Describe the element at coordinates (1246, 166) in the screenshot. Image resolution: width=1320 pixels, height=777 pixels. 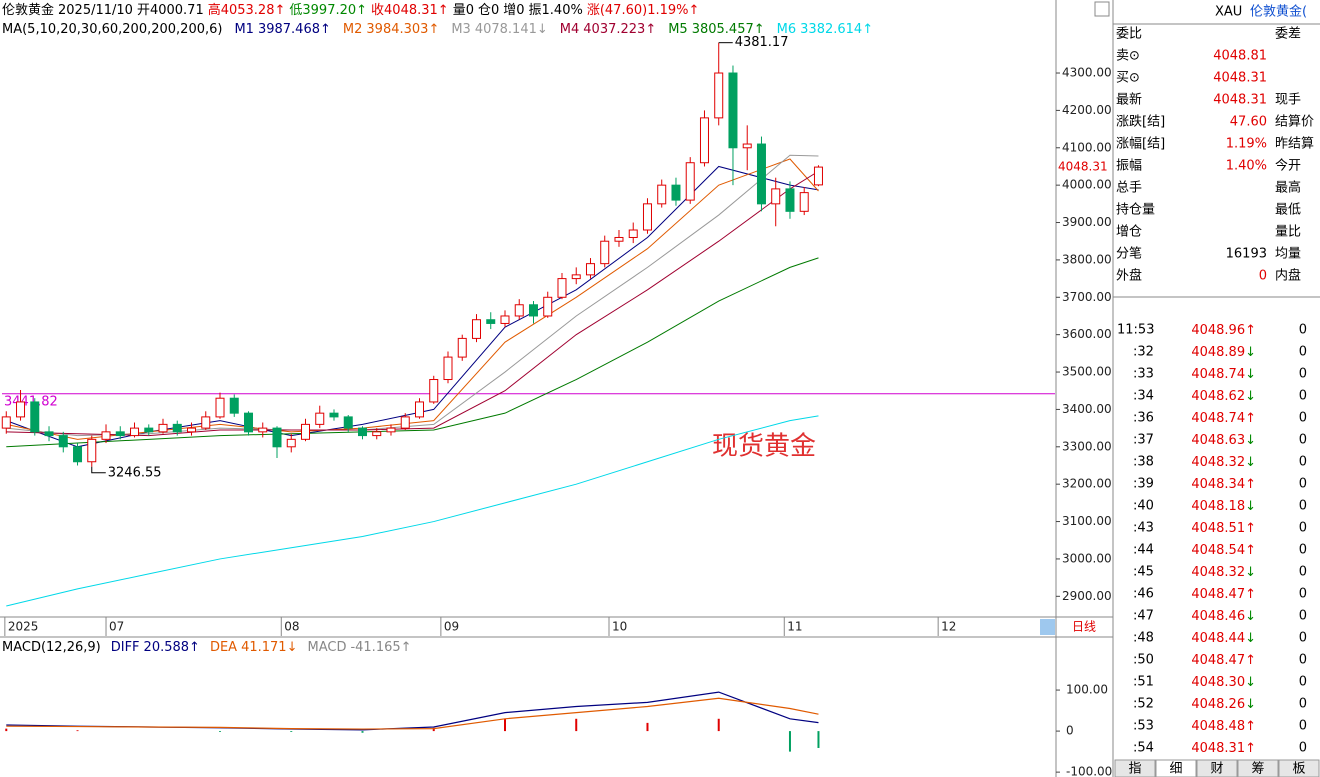
I see `quote-value: 1.40%` at that location.